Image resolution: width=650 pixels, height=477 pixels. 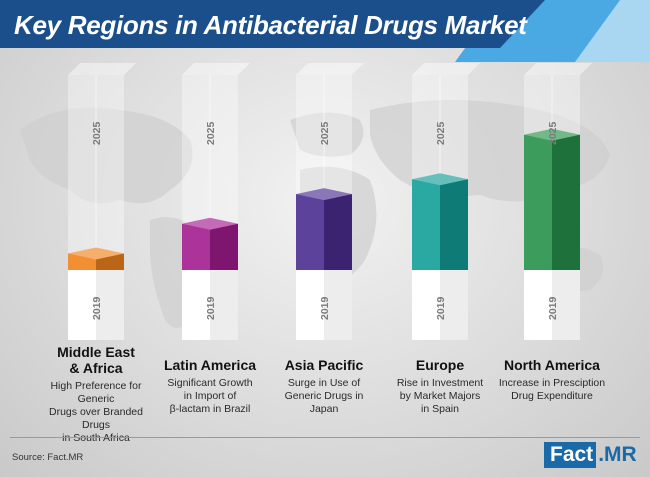 I want to click on region-name: Middle East & Africa, so click(x=96, y=360).